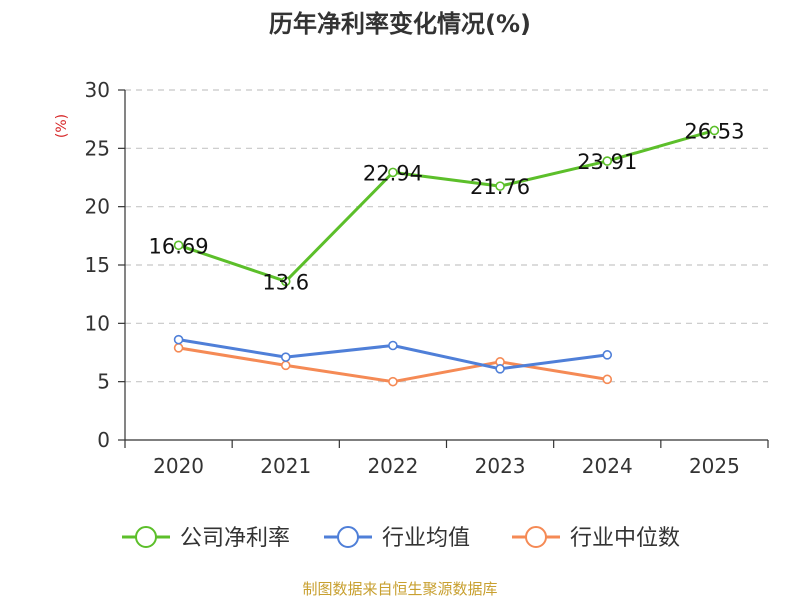 This screenshot has height=604, width=800. I want to click on x-tick-label: 2023, so click(500, 466).